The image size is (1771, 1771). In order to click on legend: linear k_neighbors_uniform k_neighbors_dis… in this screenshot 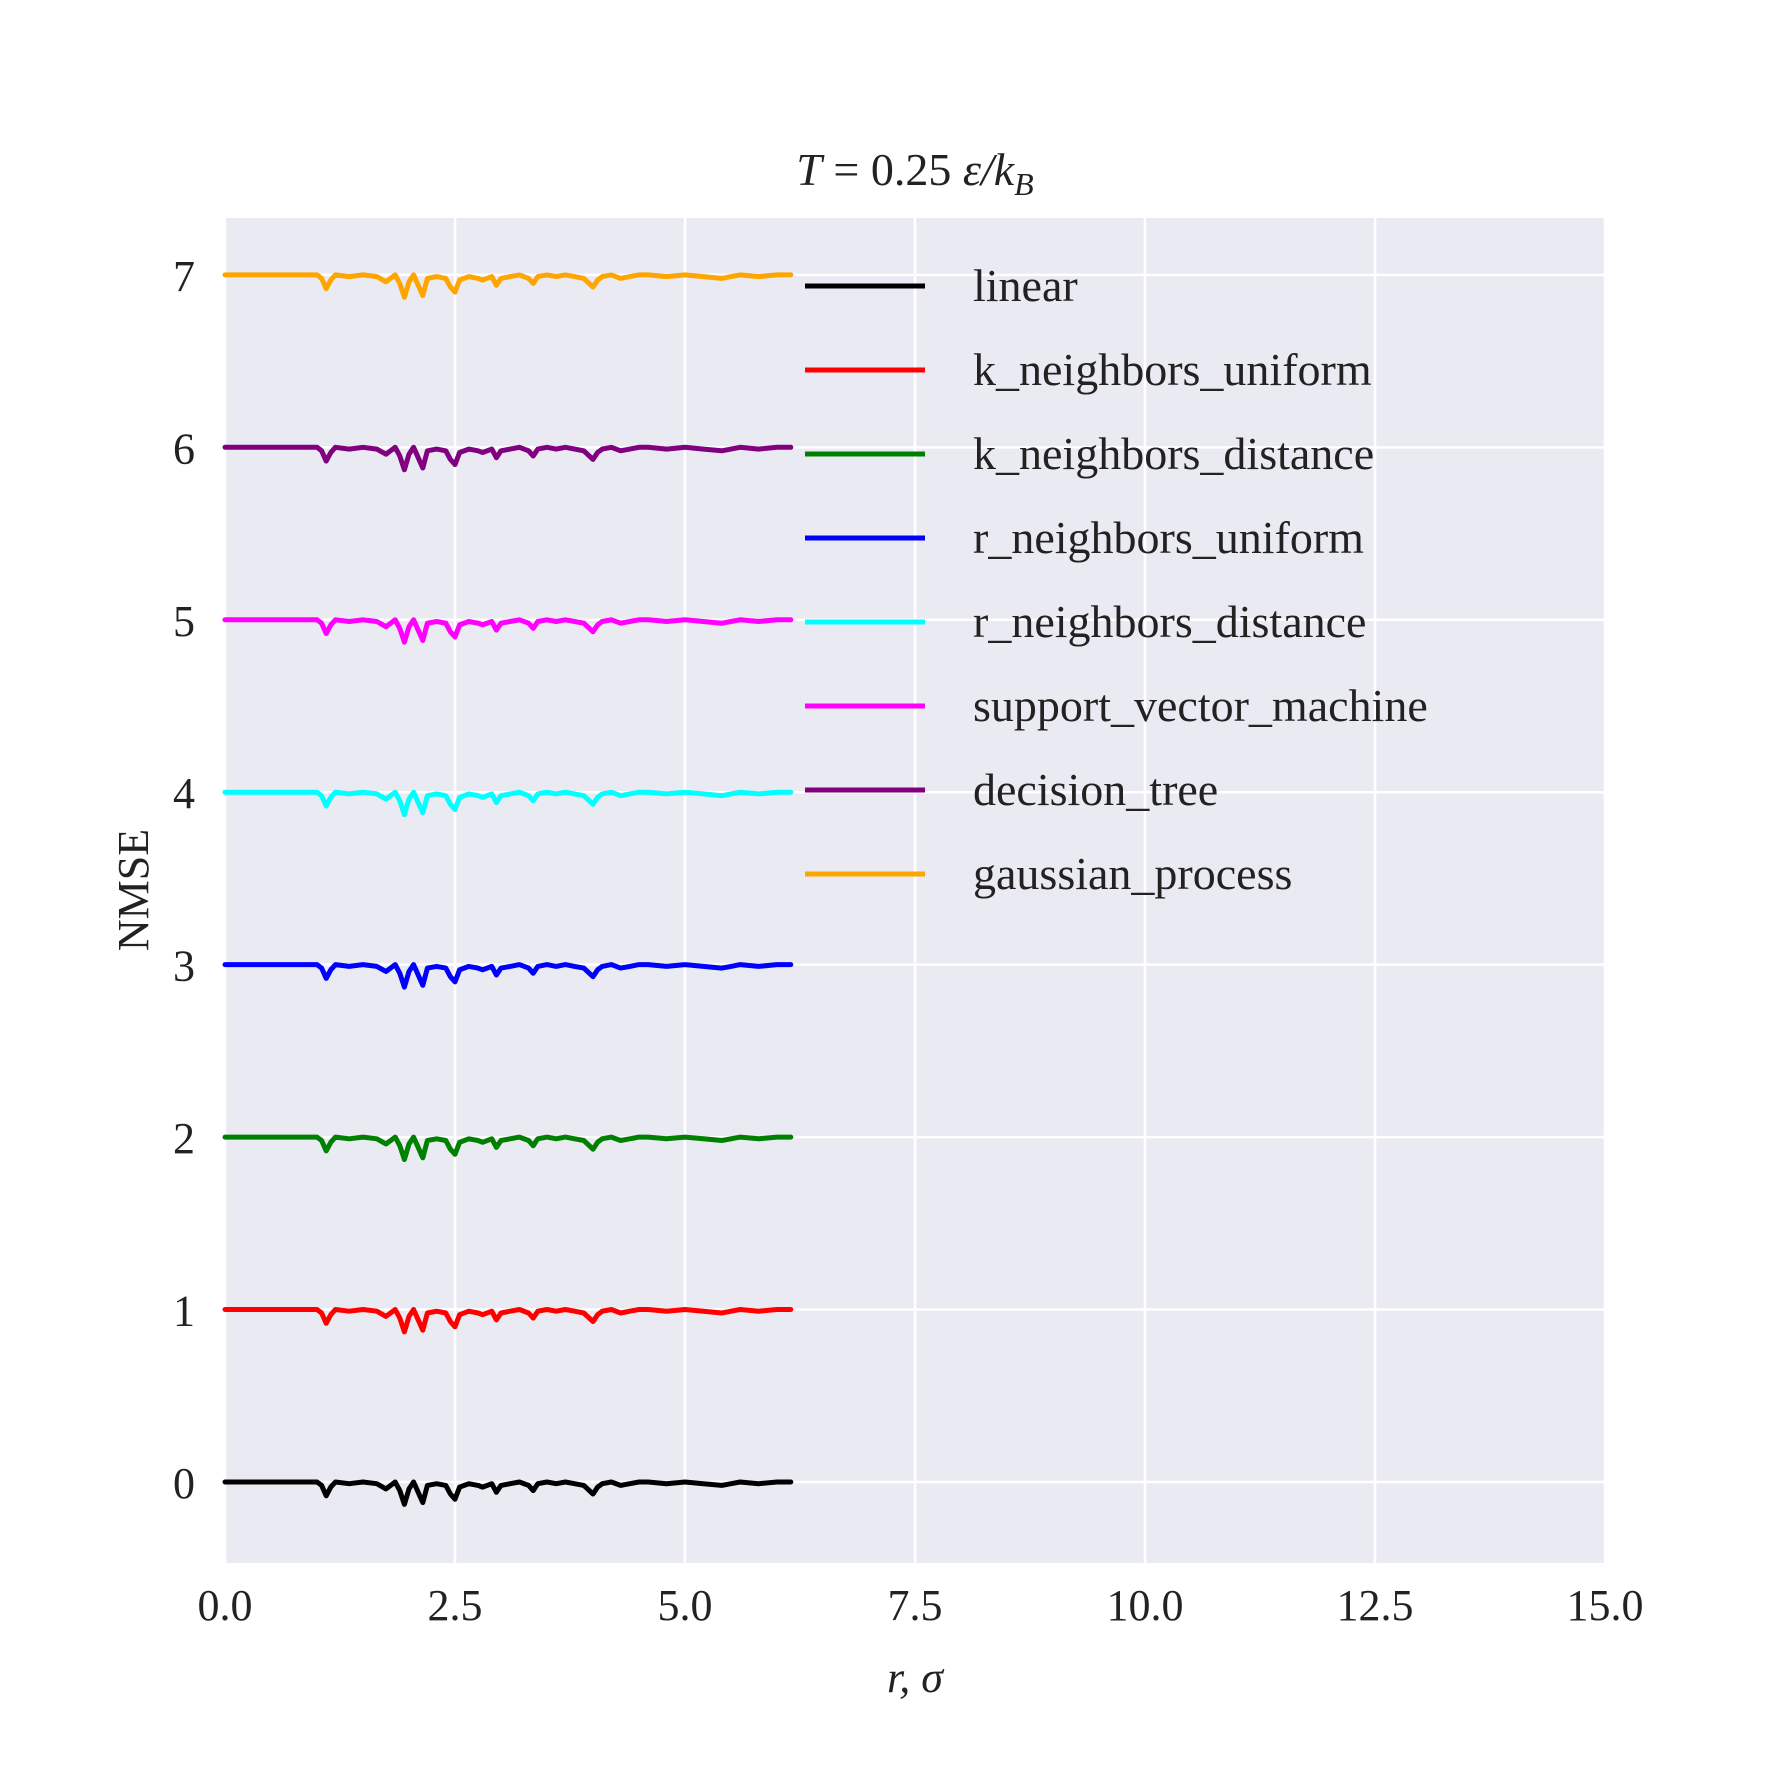, I will do `click(1116, 579)`.